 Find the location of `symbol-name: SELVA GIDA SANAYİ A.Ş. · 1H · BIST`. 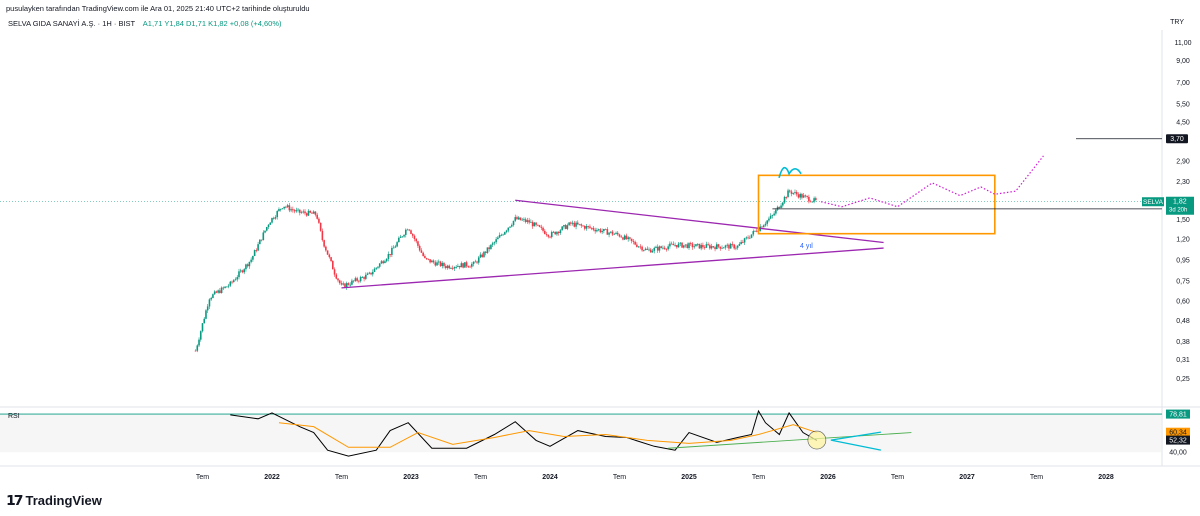

symbol-name: SELVA GIDA SANAYİ A.Ş. · 1H · BIST is located at coordinates (71, 23).